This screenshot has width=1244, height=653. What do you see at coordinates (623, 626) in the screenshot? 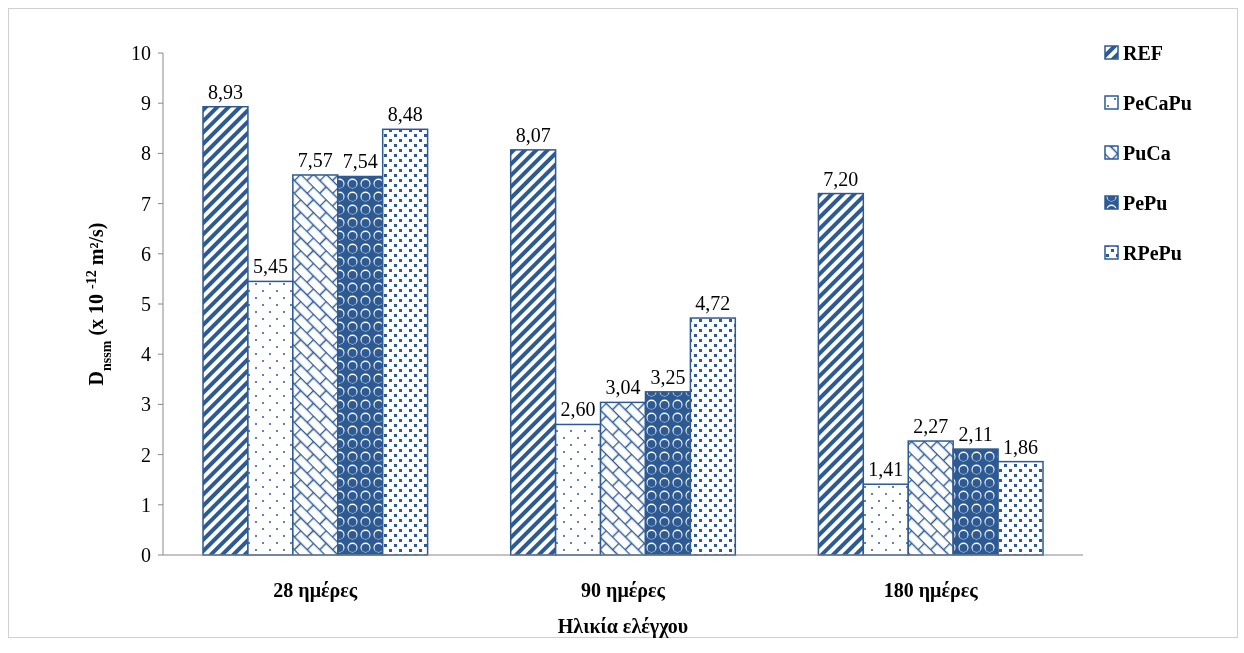
I see `x-axis-title: Ηλικία ελέγχου` at bounding box center [623, 626].